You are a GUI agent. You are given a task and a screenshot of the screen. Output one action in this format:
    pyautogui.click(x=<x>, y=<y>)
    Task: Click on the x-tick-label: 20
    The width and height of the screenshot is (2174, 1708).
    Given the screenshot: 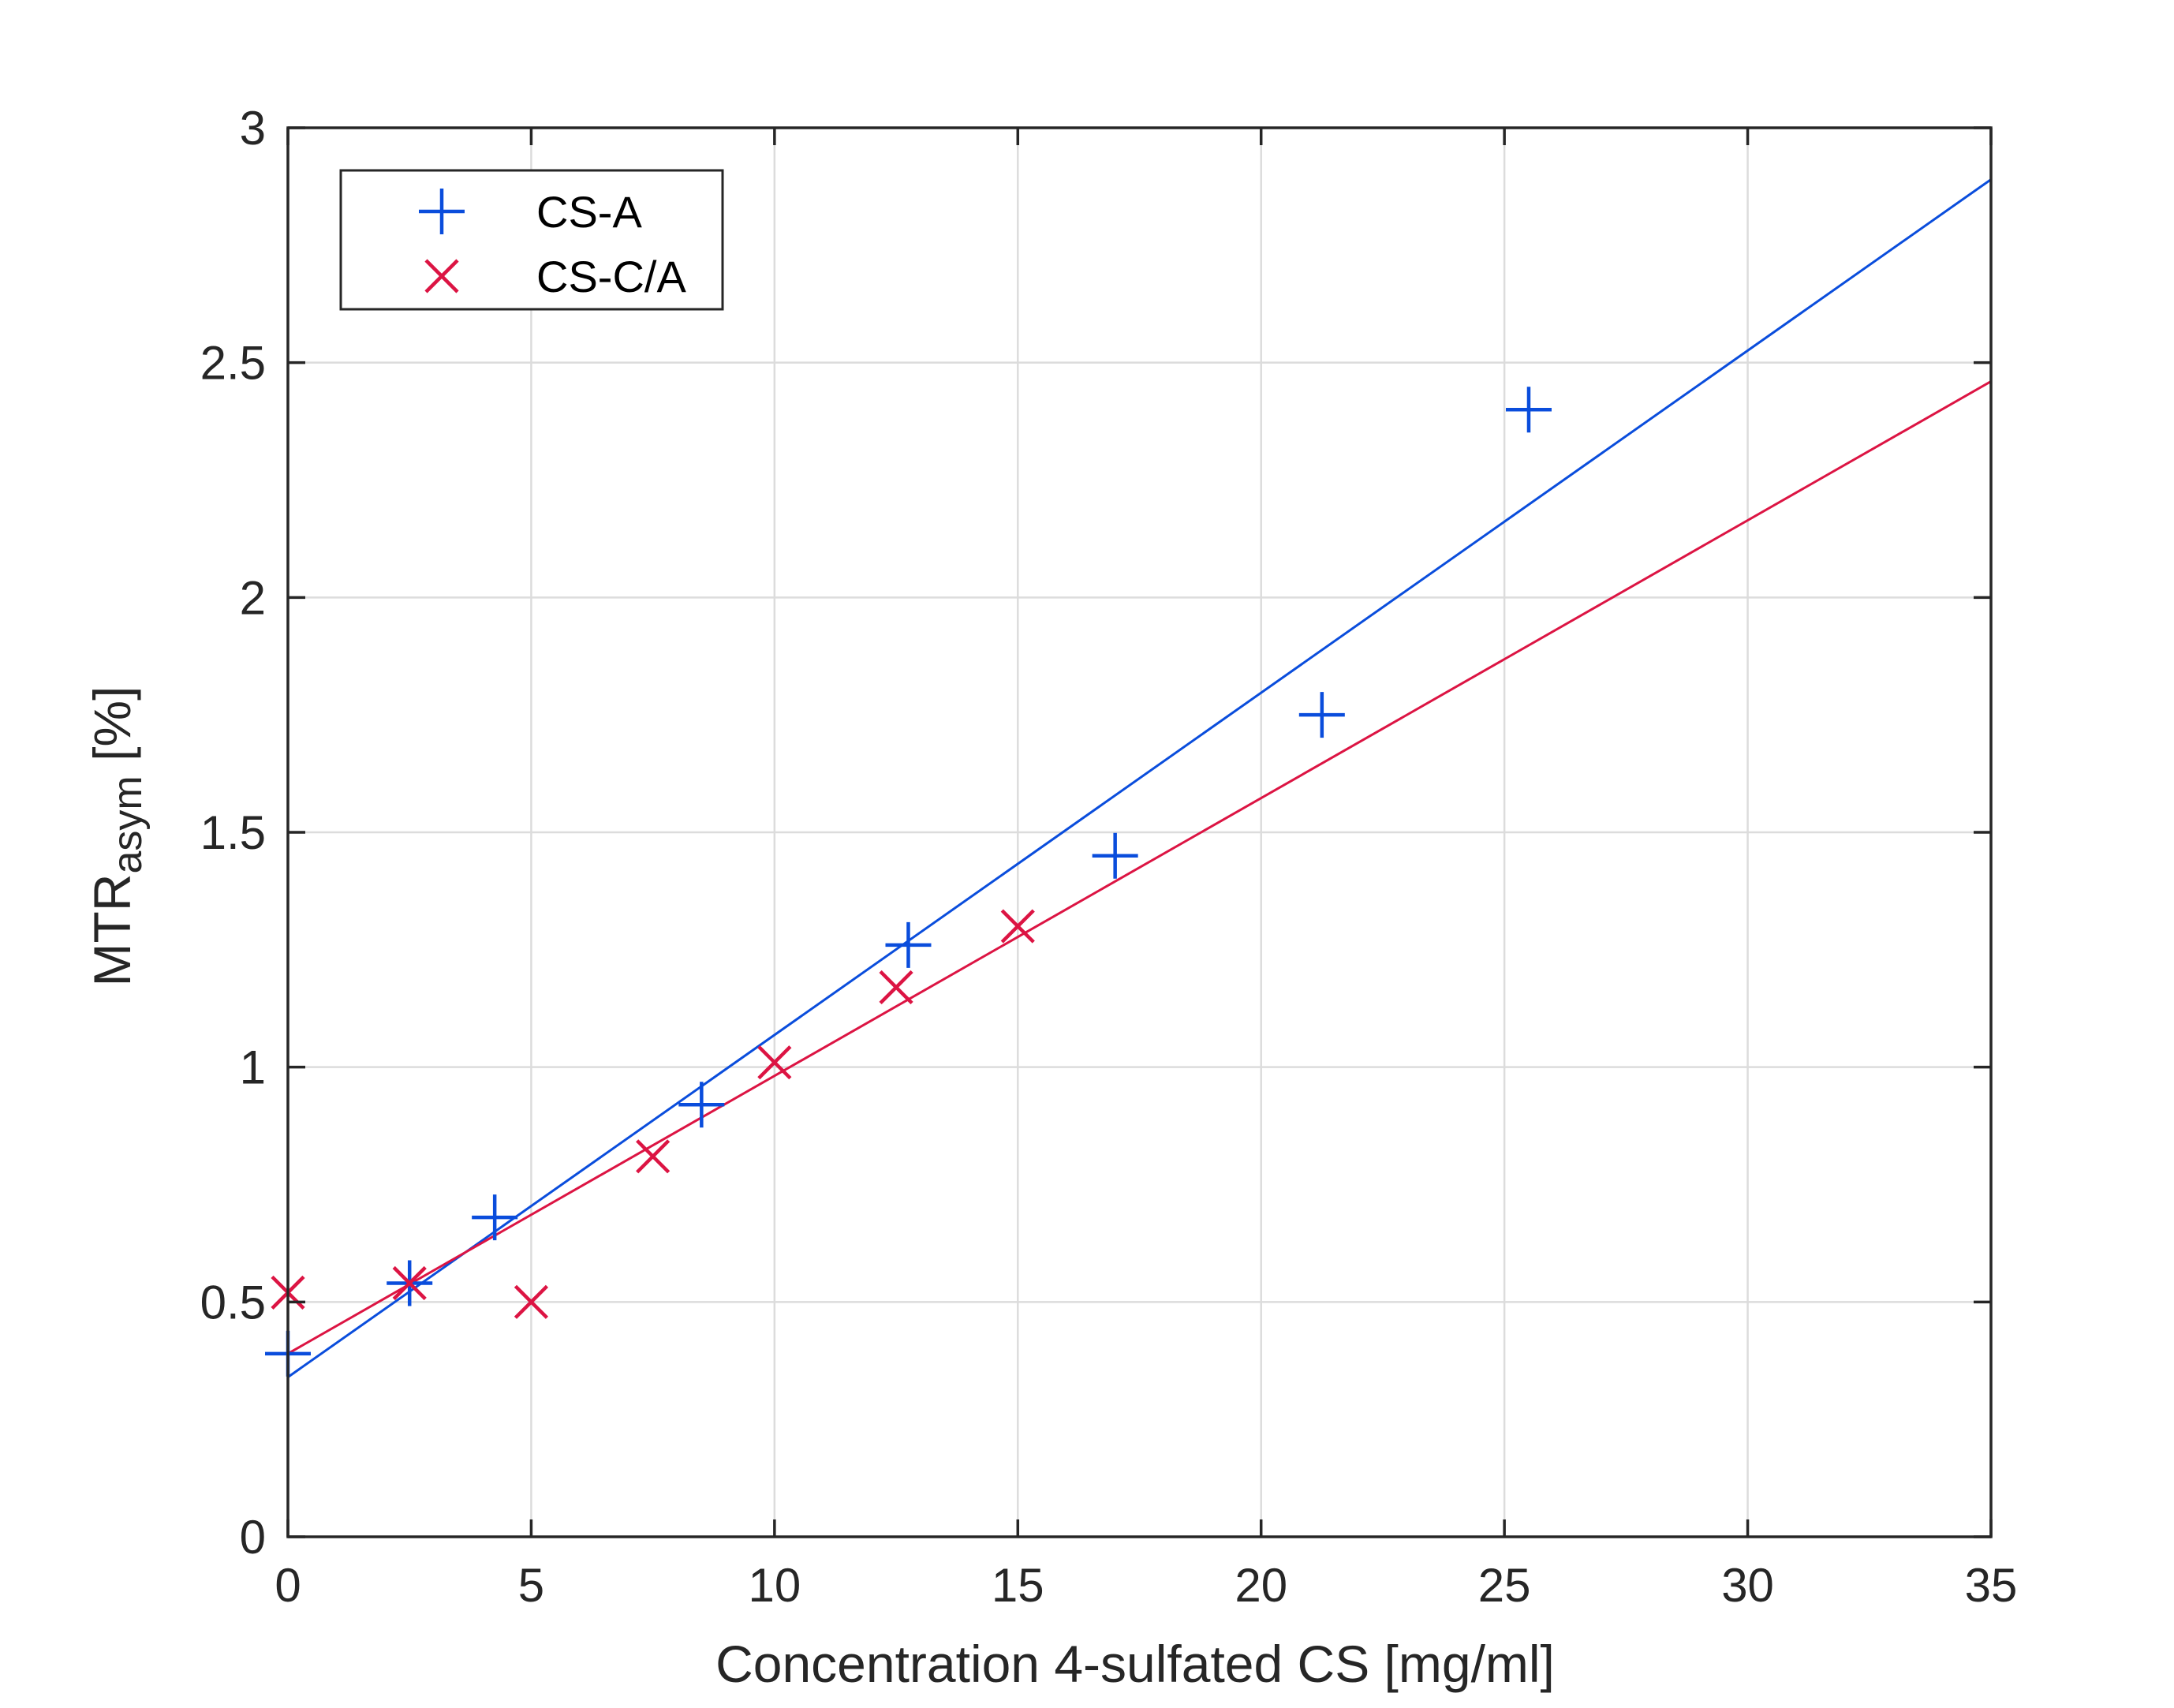 What is the action you would take?
    pyautogui.click(x=1261, y=1585)
    